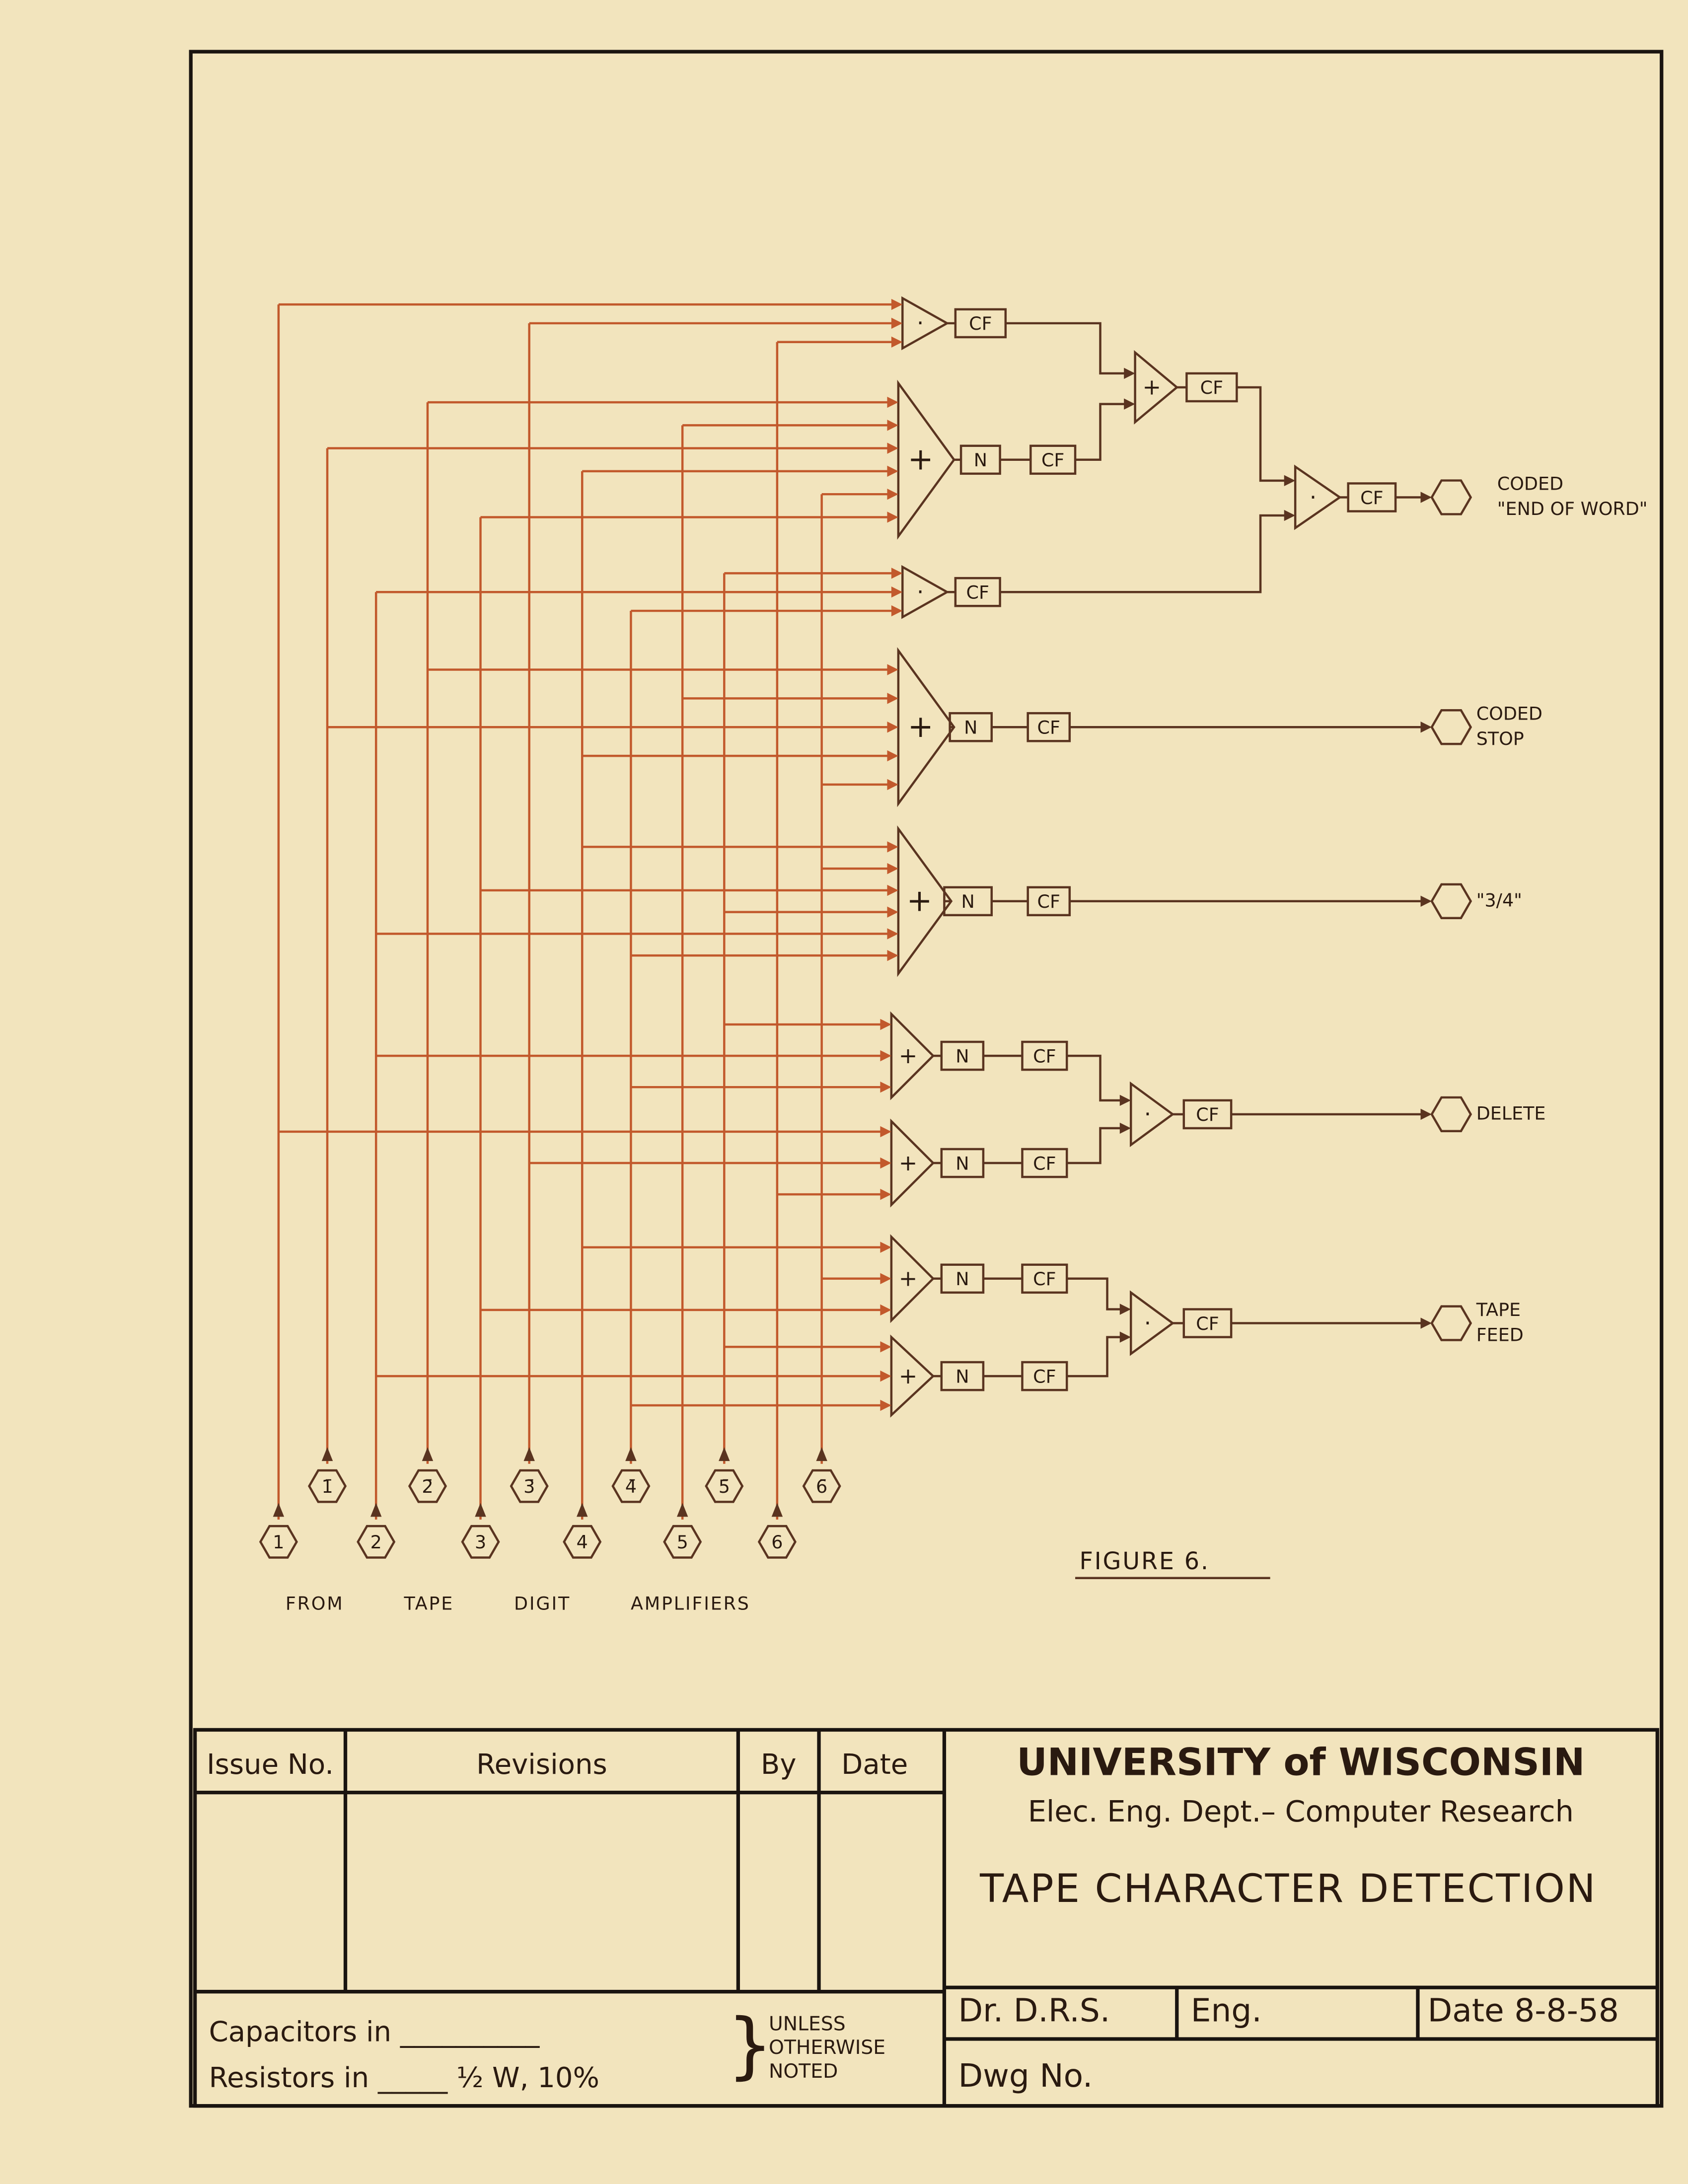 The height and width of the screenshot is (2184, 1688). Describe the element at coordinates (1301, 1763) in the screenshot. I see `university: UNIVERSITY of WISCONSIN` at that location.